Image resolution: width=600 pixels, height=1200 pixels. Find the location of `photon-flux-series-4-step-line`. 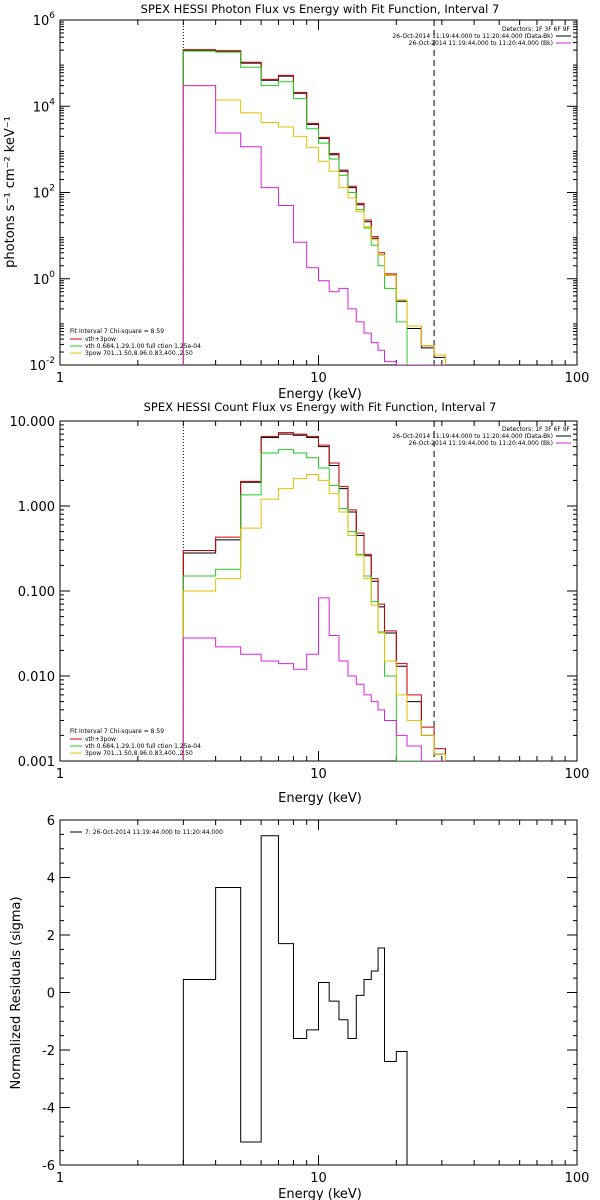

photon-flux-series-4-step-line is located at coordinates (314, 225).